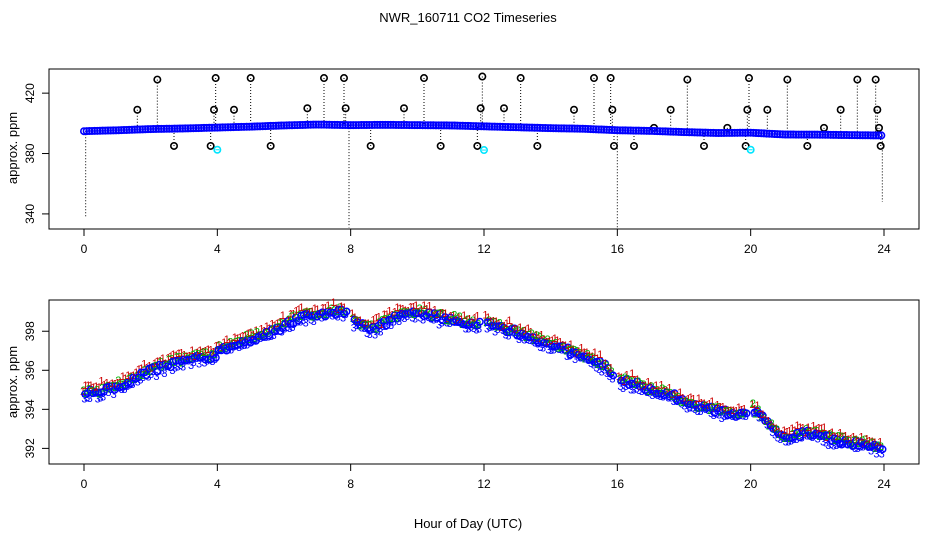  Describe the element at coordinates (30, 370) in the screenshot. I see `bottom-y-tick-label: 396` at that location.